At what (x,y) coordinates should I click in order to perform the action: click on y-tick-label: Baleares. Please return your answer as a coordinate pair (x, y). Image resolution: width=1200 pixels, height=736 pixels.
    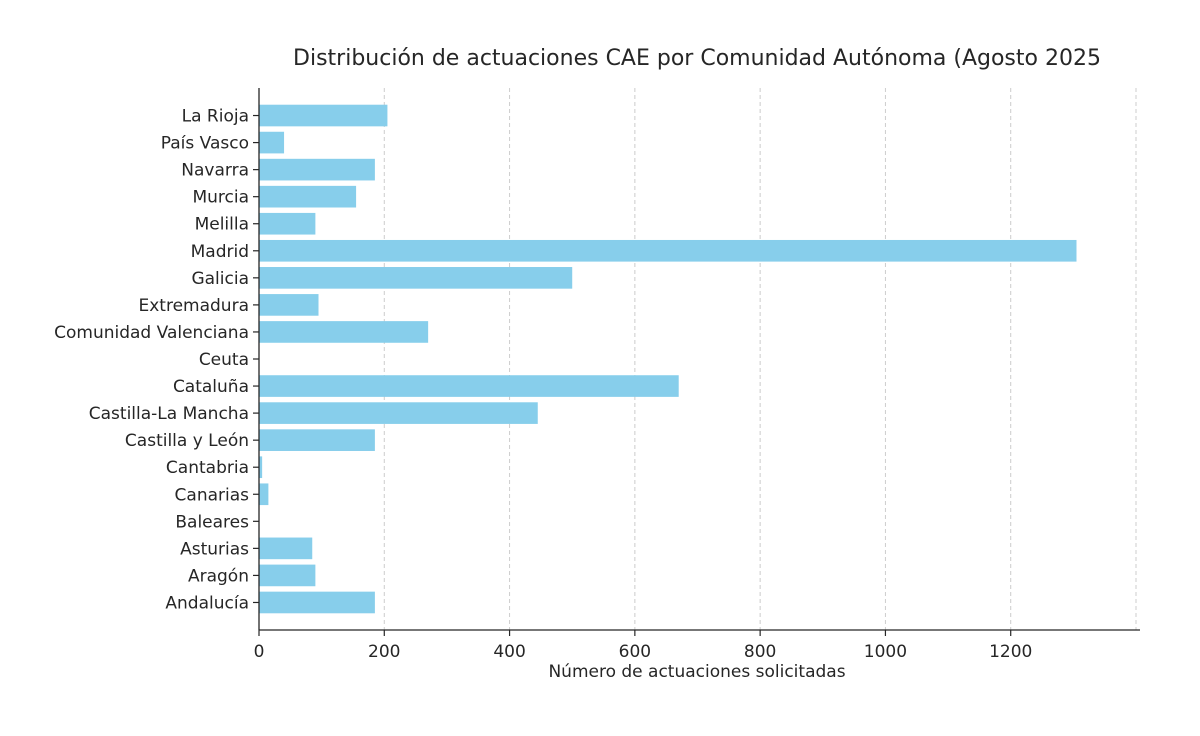
    Looking at the image, I should click on (212, 522).